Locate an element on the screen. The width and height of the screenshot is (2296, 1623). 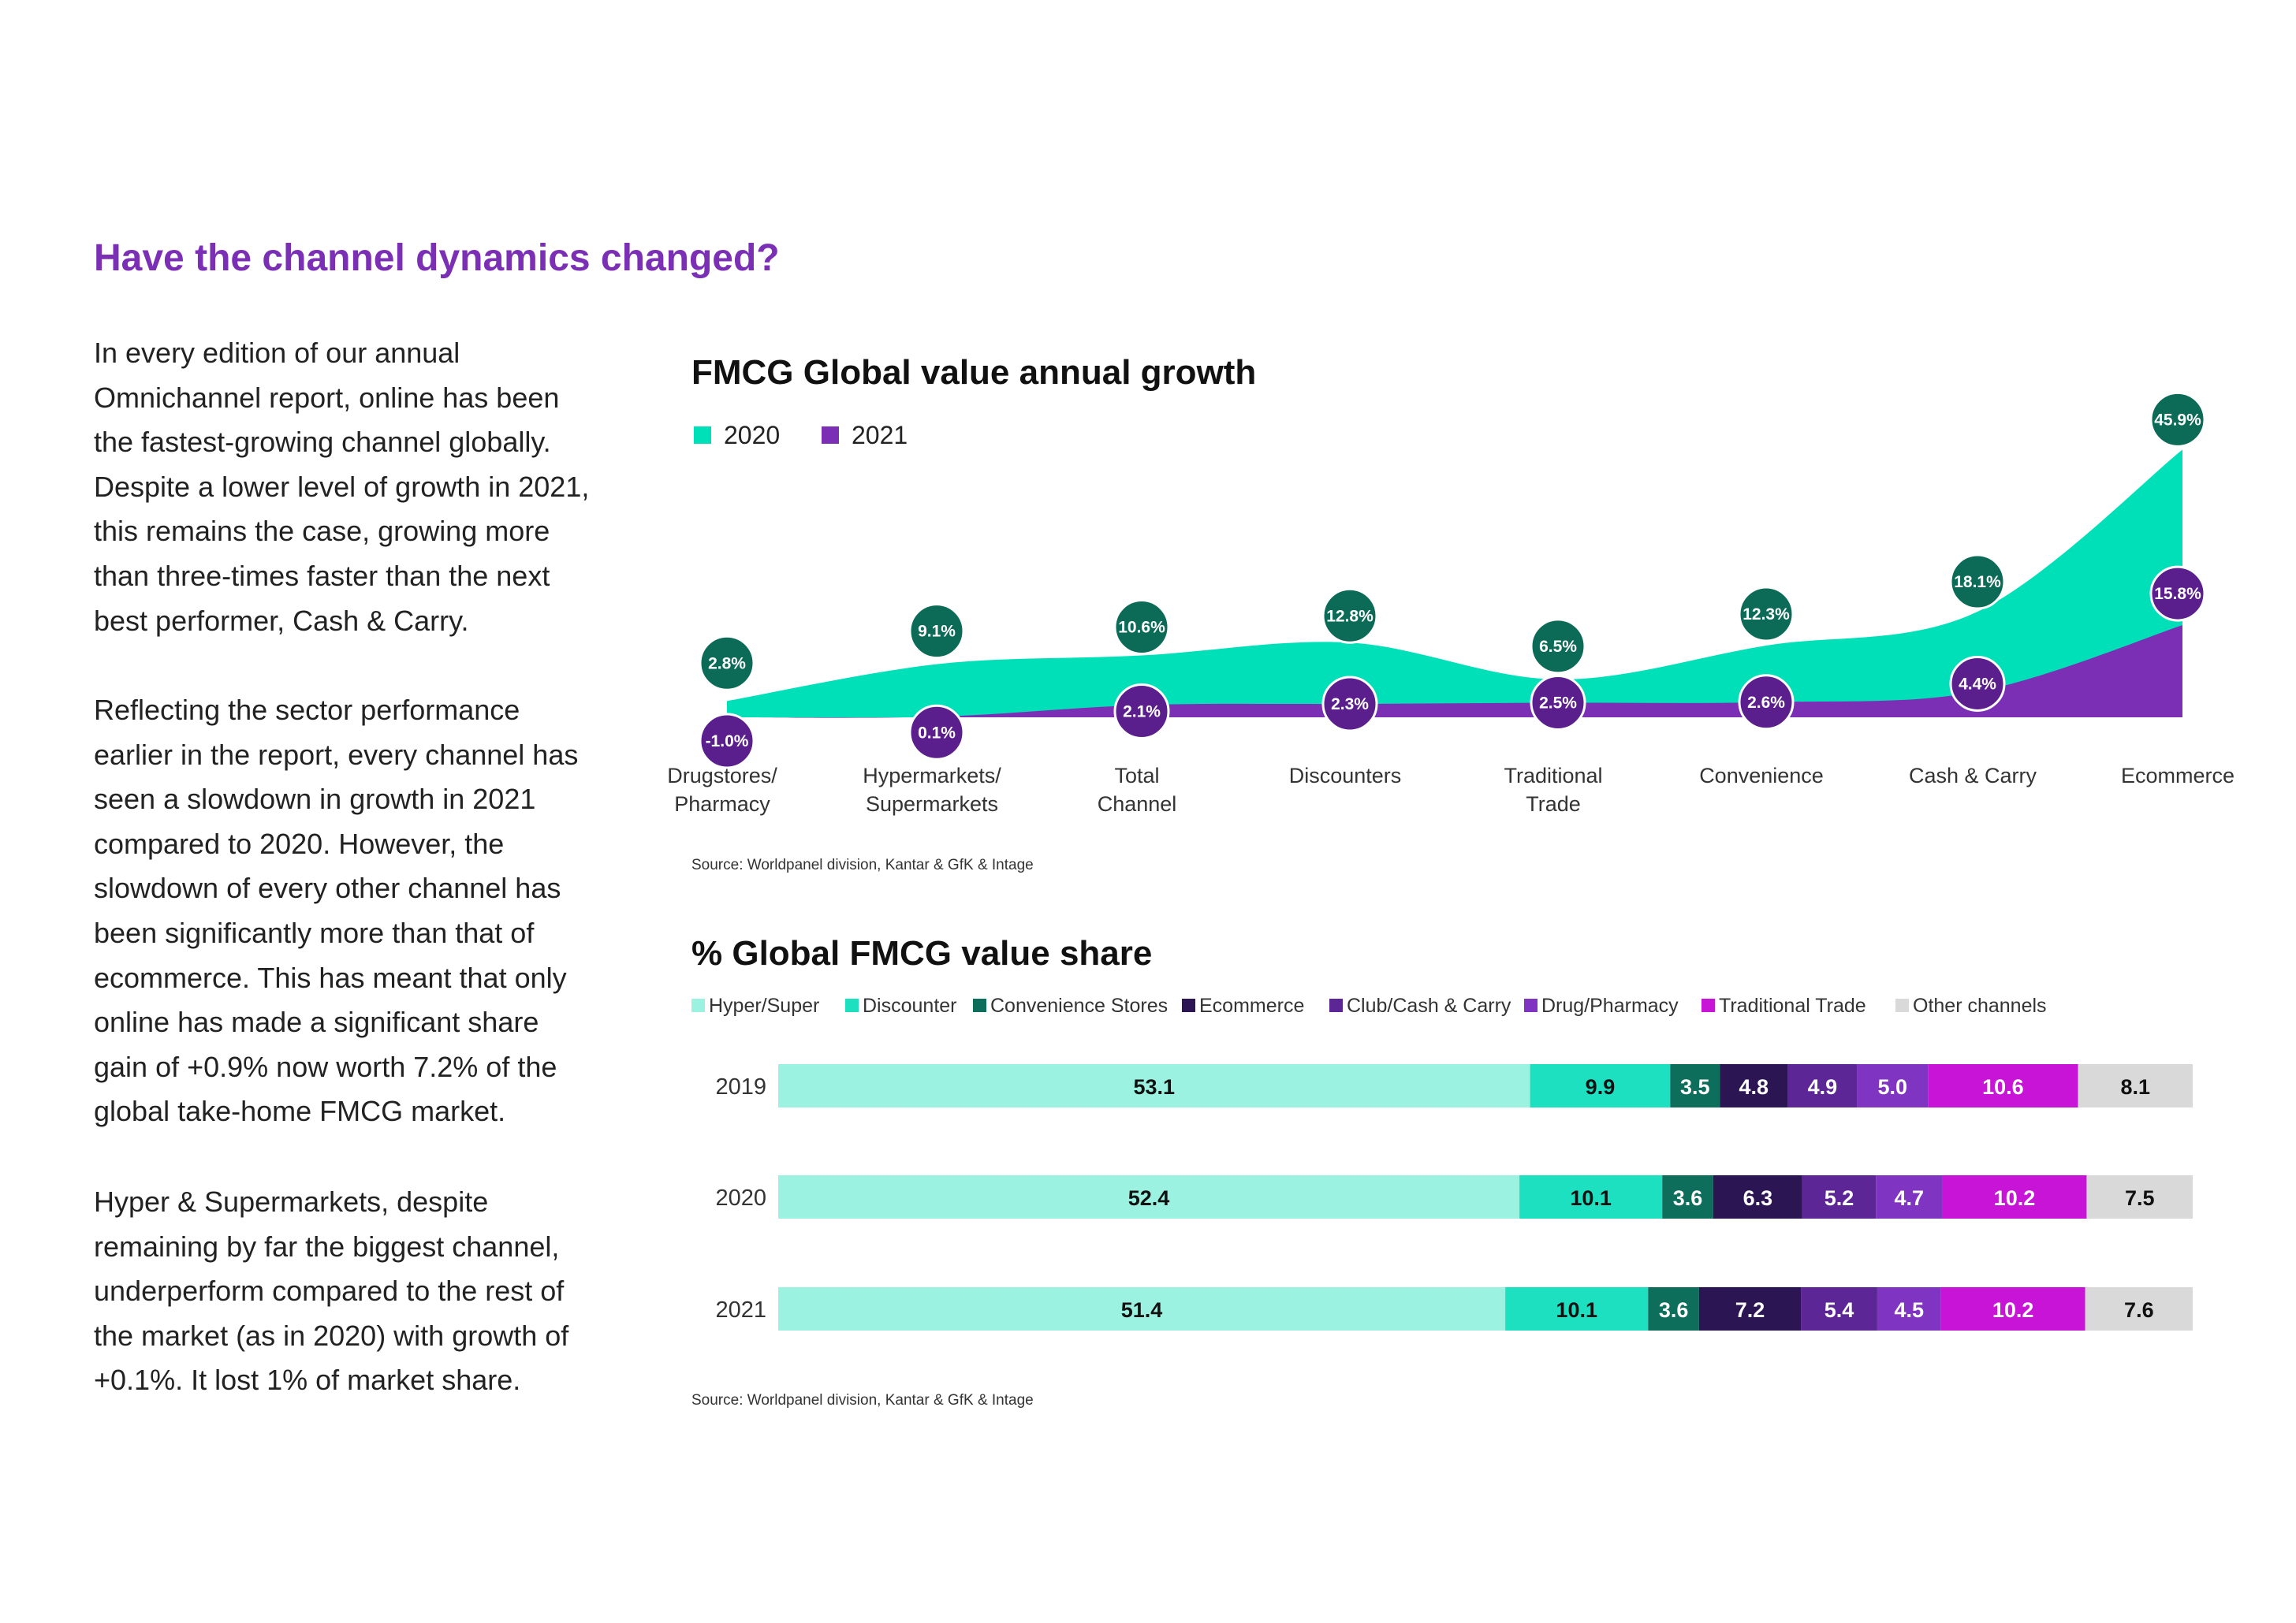
legend-item: Traditional Trade is located at coordinates (1784, 1006).